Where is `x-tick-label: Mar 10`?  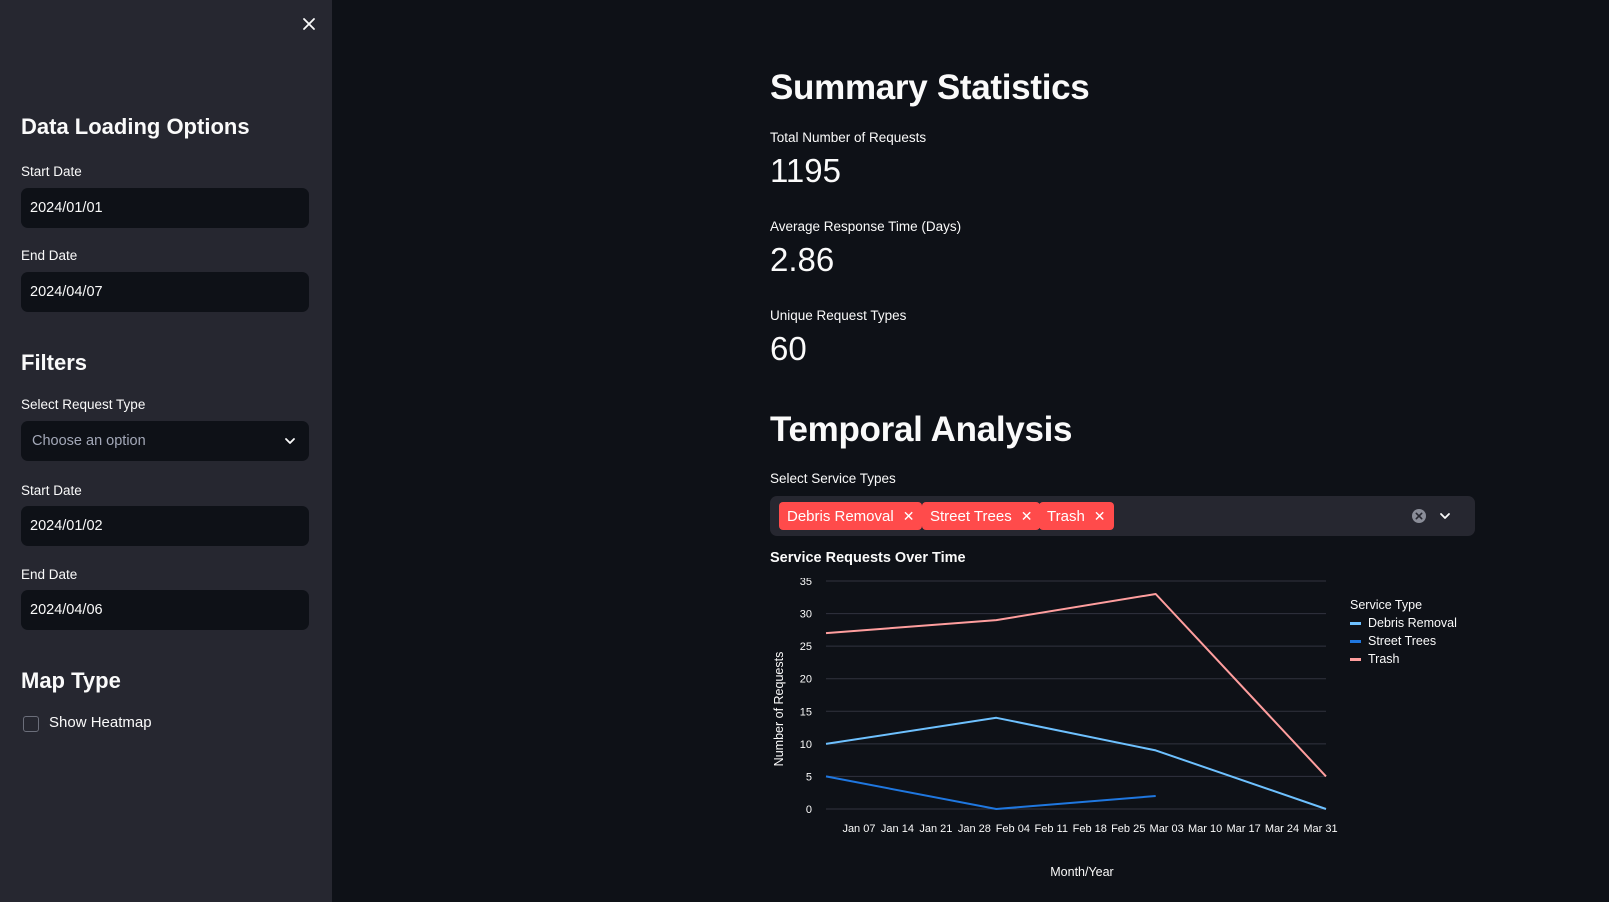
x-tick-label: Mar 10 is located at coordinates (1205, 829).